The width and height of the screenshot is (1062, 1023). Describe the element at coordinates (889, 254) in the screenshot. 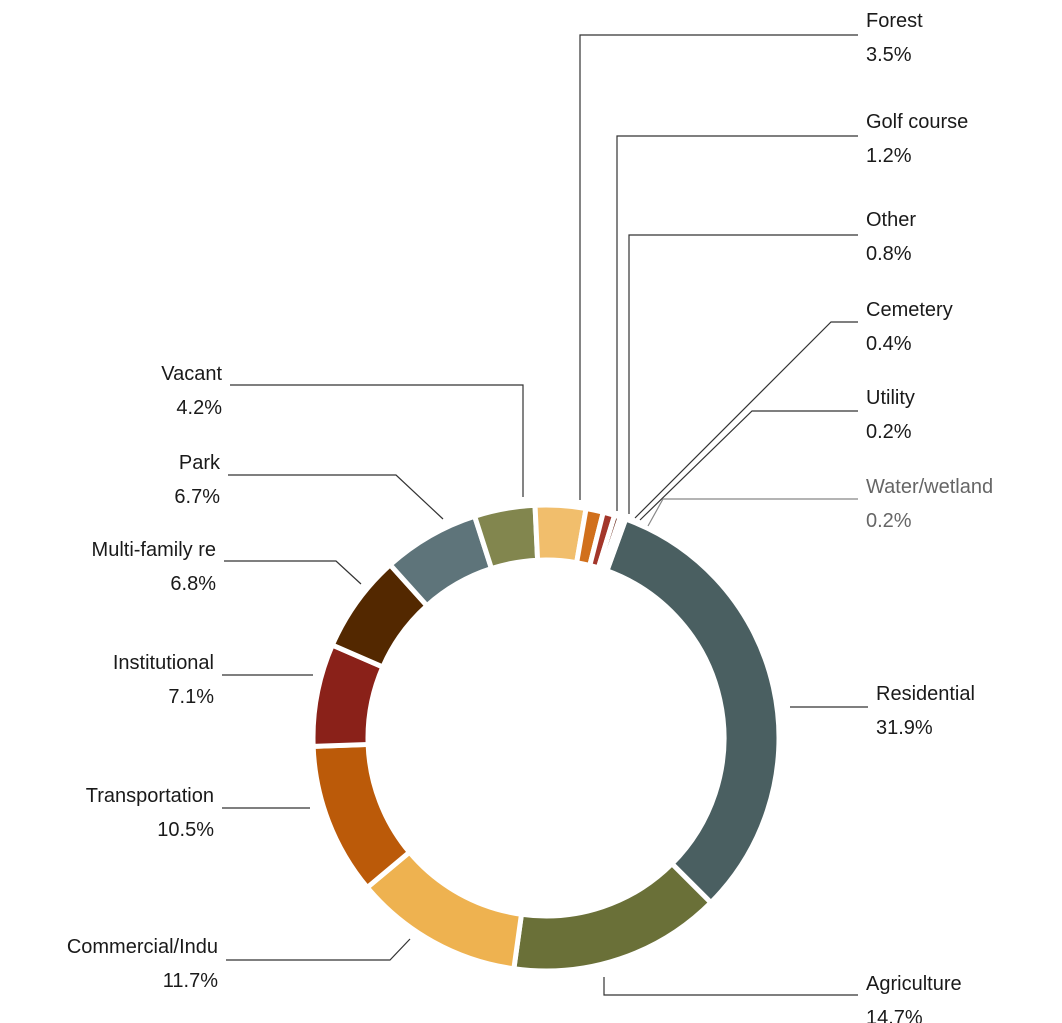

I see `slice-value-other: 0.8%` at that location.